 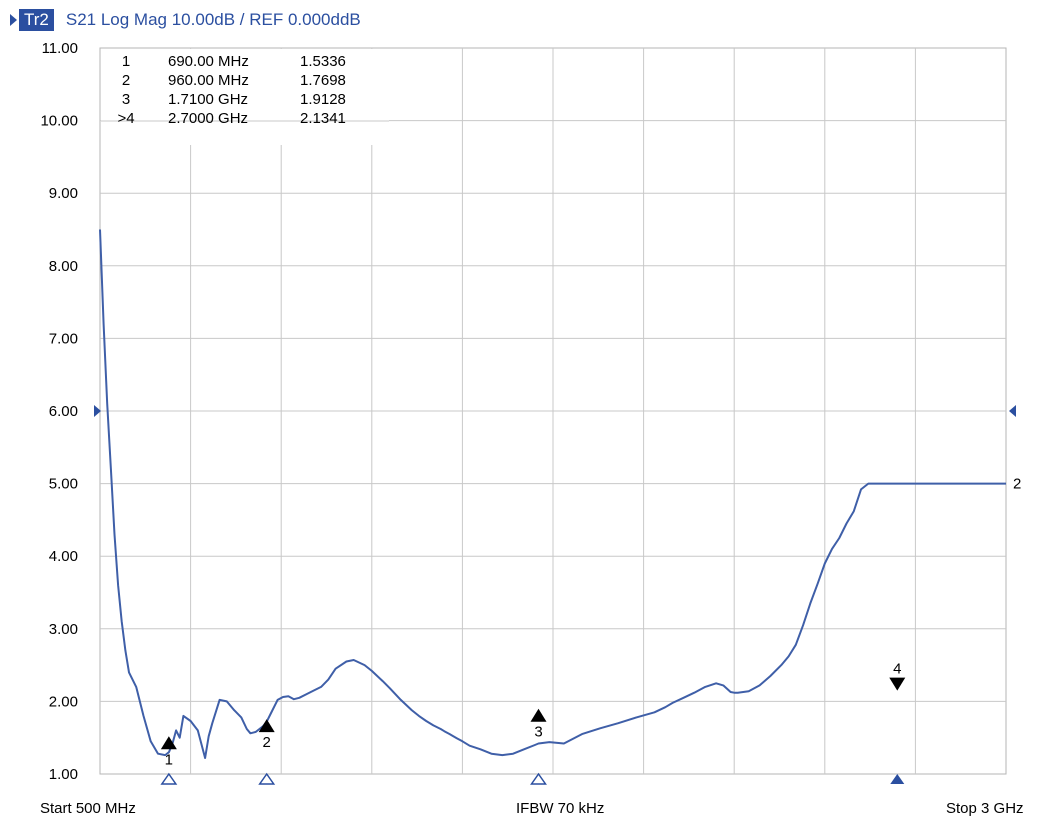 I want to click on marker-table-row: 3 1.7100 GHz 1.9128, so click(x=234, y=99).